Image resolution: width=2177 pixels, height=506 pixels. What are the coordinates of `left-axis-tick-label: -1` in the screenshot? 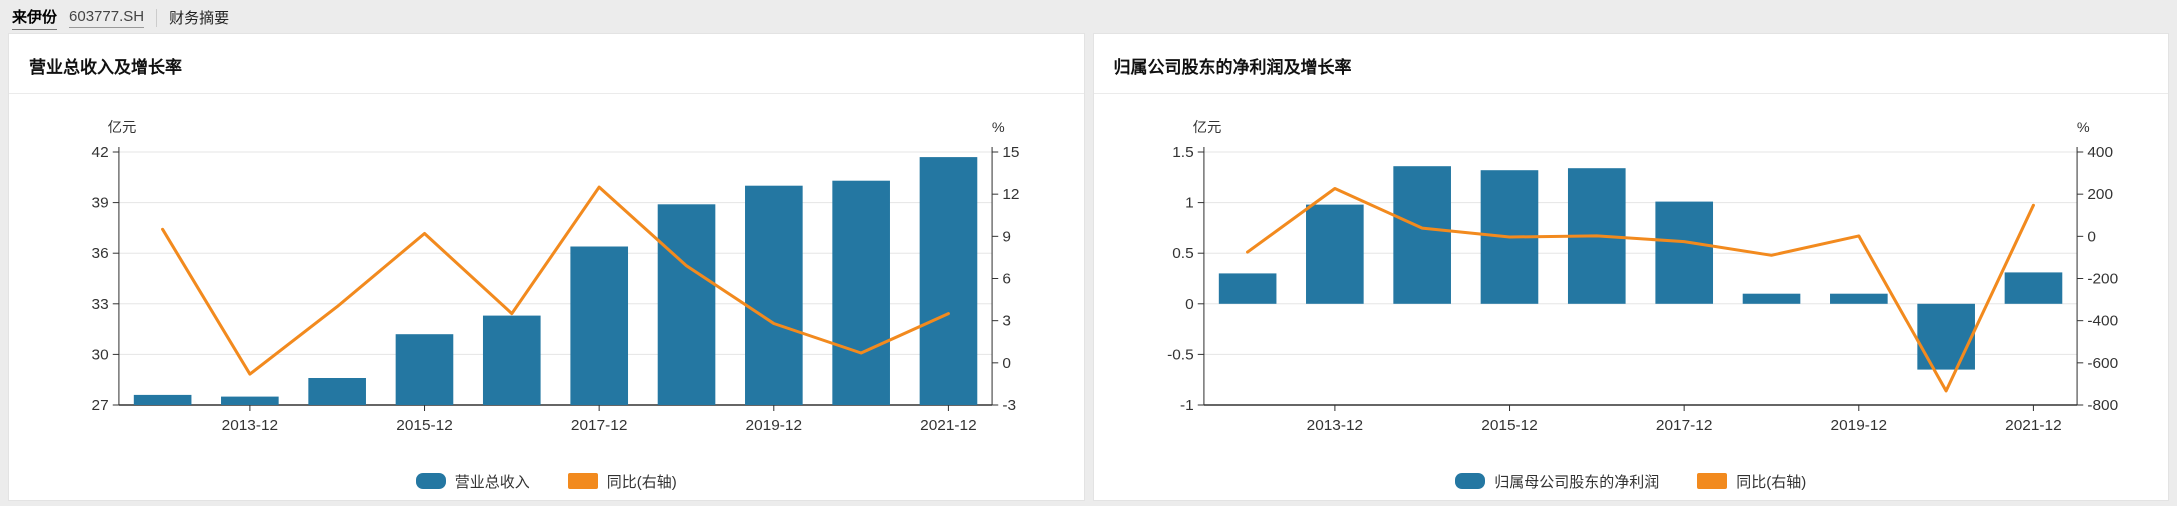 It's located at (1186, 405).